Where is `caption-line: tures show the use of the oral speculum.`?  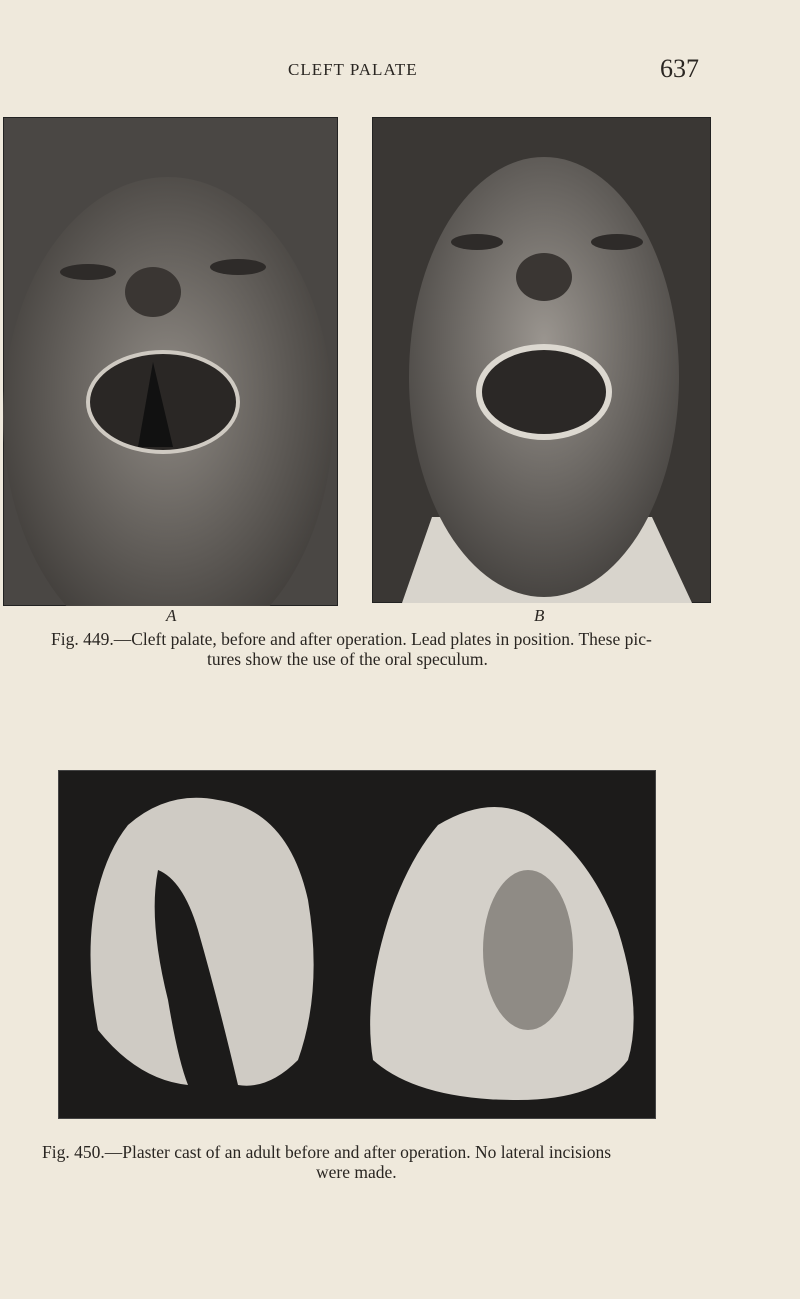
caption-line: tures show the use of the oral speculum. is located at coordinates (347, 659).